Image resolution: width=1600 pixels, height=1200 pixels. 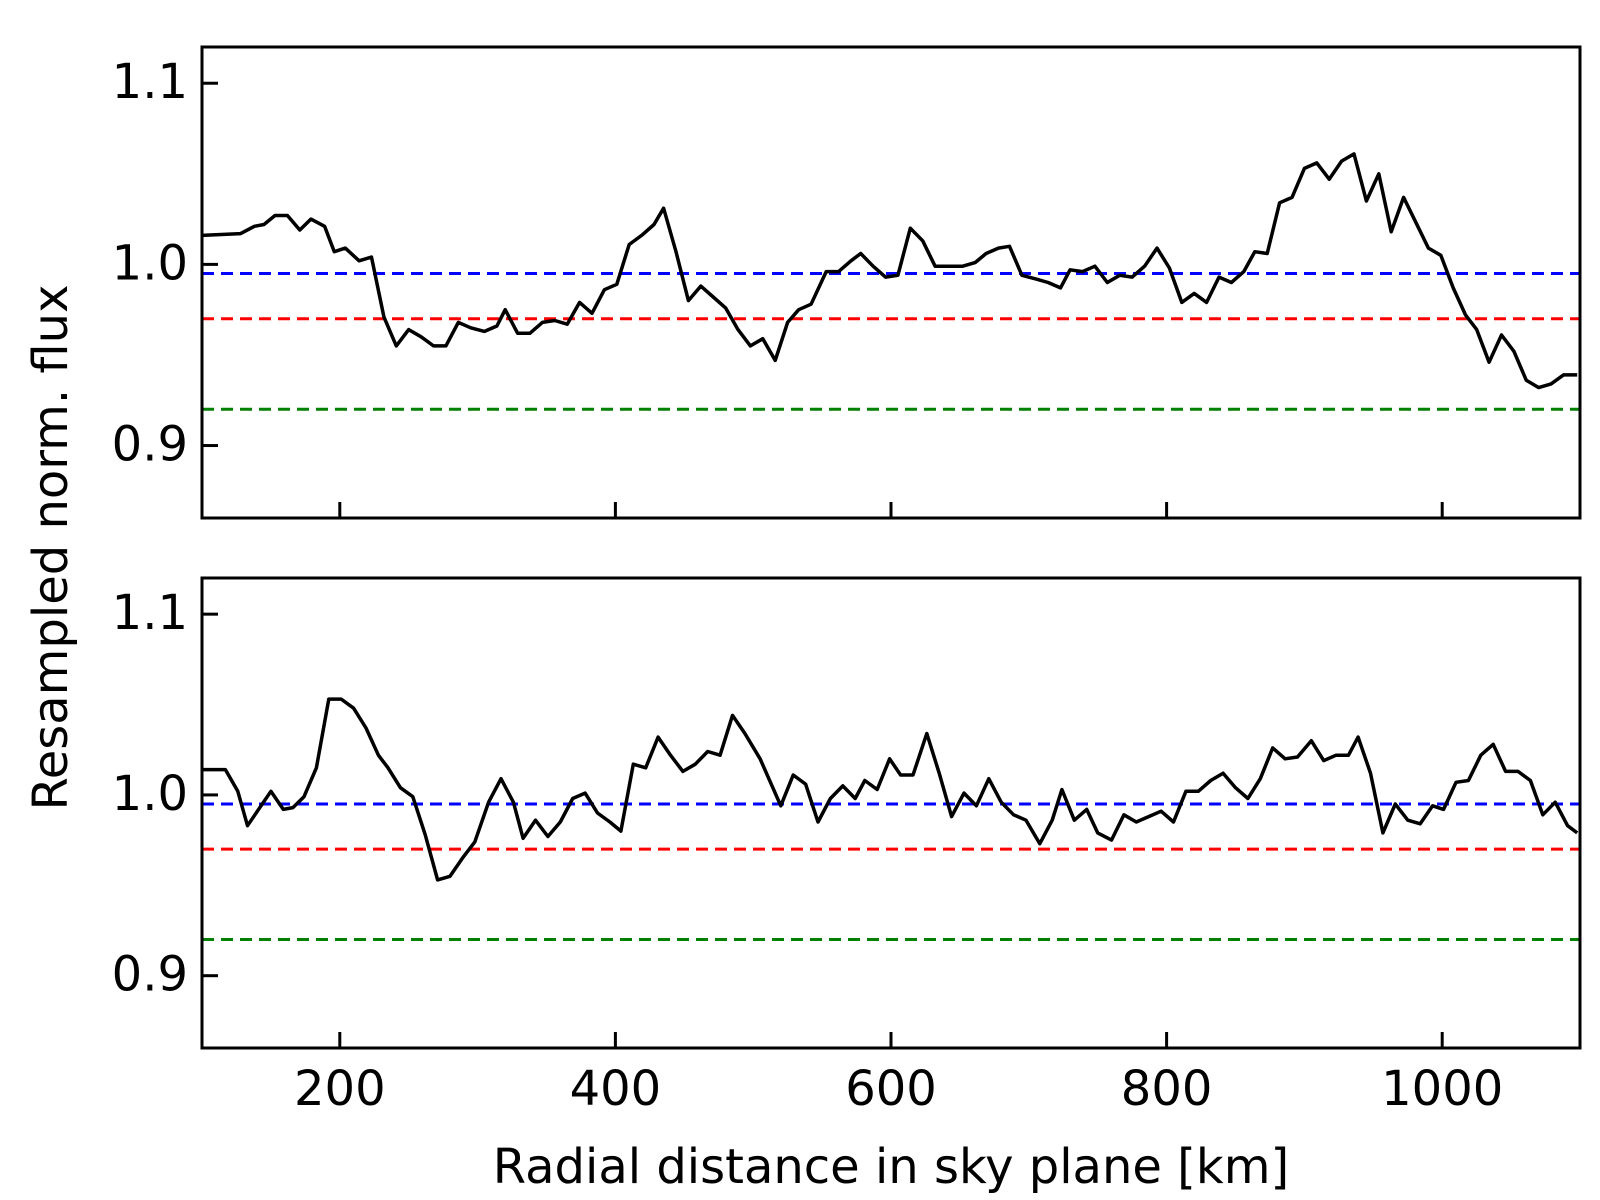 I want to click on data-line, so click(x=890, y=789).